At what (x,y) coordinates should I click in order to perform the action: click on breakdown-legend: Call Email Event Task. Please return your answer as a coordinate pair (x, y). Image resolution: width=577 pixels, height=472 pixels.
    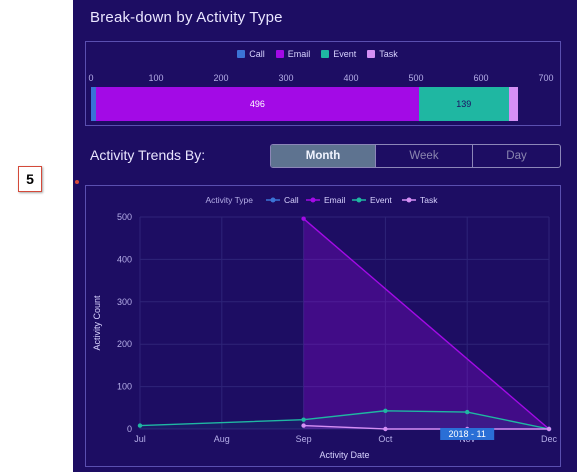
    Looking at the image, I should click on (323, 54).